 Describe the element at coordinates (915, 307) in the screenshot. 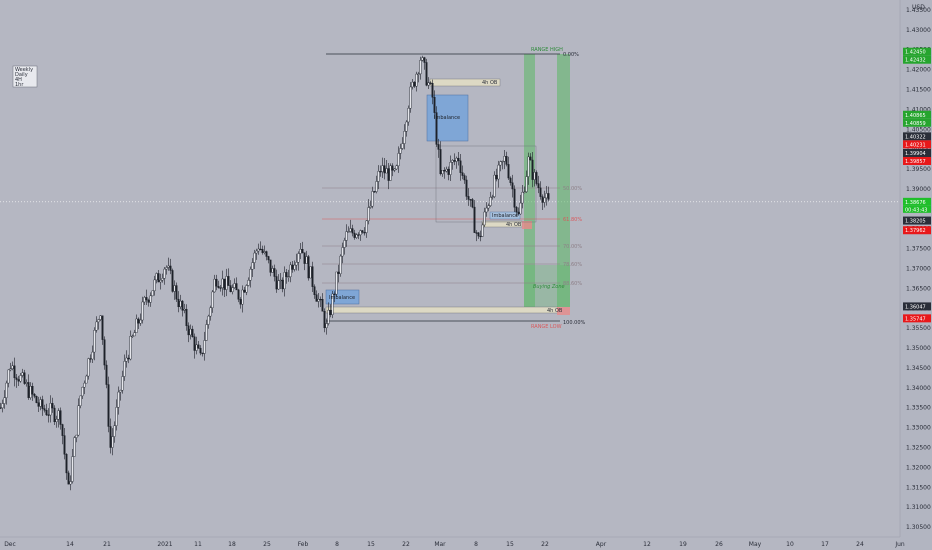

I see `price-tag-label: 1.36047` at that location.